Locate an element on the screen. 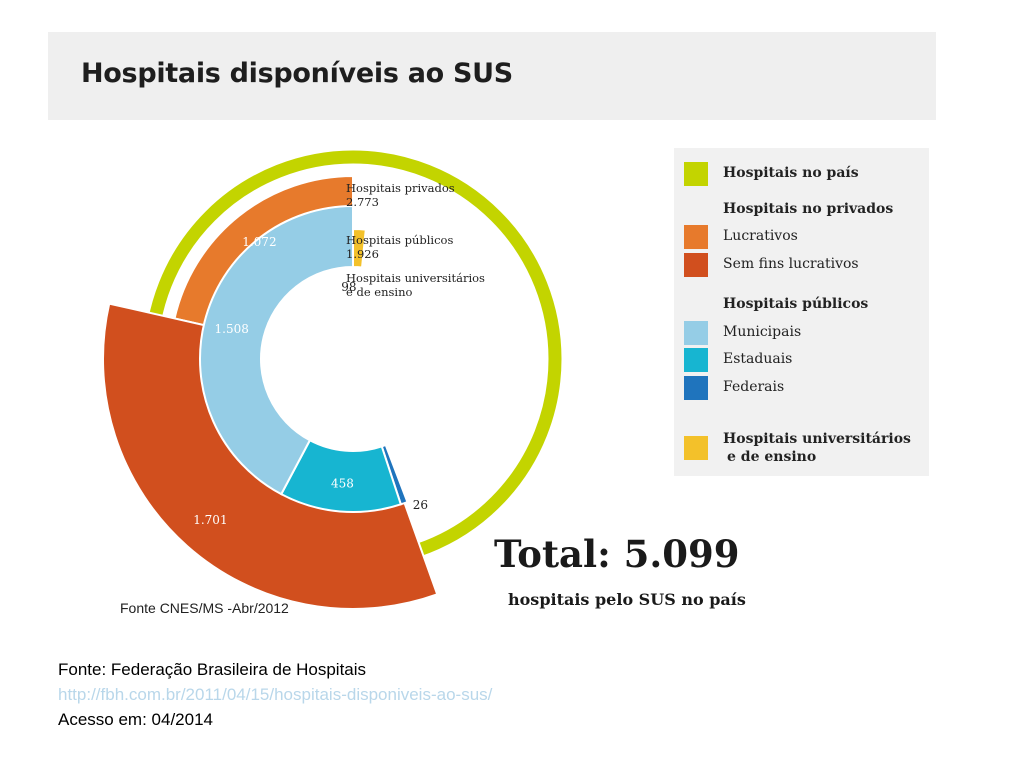  title-bar: Hospitais disponíveis ao SUS is located at coordinates (492, 76).